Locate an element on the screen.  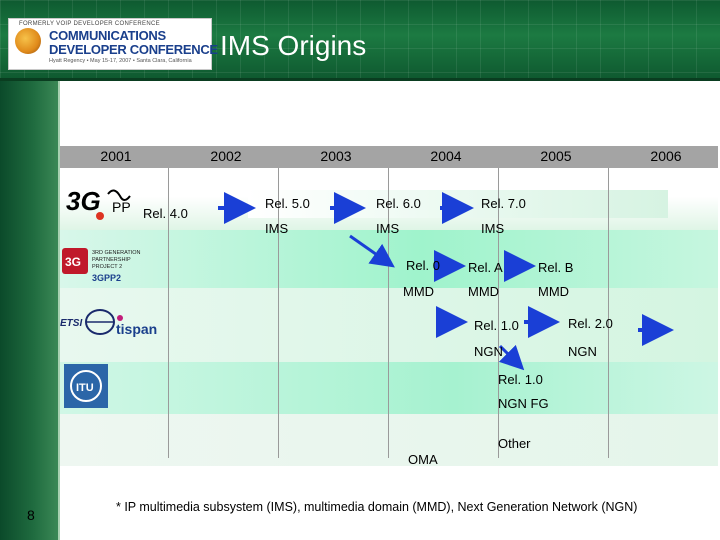
logo-etsi-text: ETSI is located at coordinates (71, 323).